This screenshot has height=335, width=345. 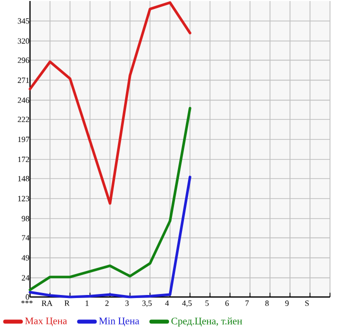 I want to click on y-tick-label: 148, so click(x=24, y=179).